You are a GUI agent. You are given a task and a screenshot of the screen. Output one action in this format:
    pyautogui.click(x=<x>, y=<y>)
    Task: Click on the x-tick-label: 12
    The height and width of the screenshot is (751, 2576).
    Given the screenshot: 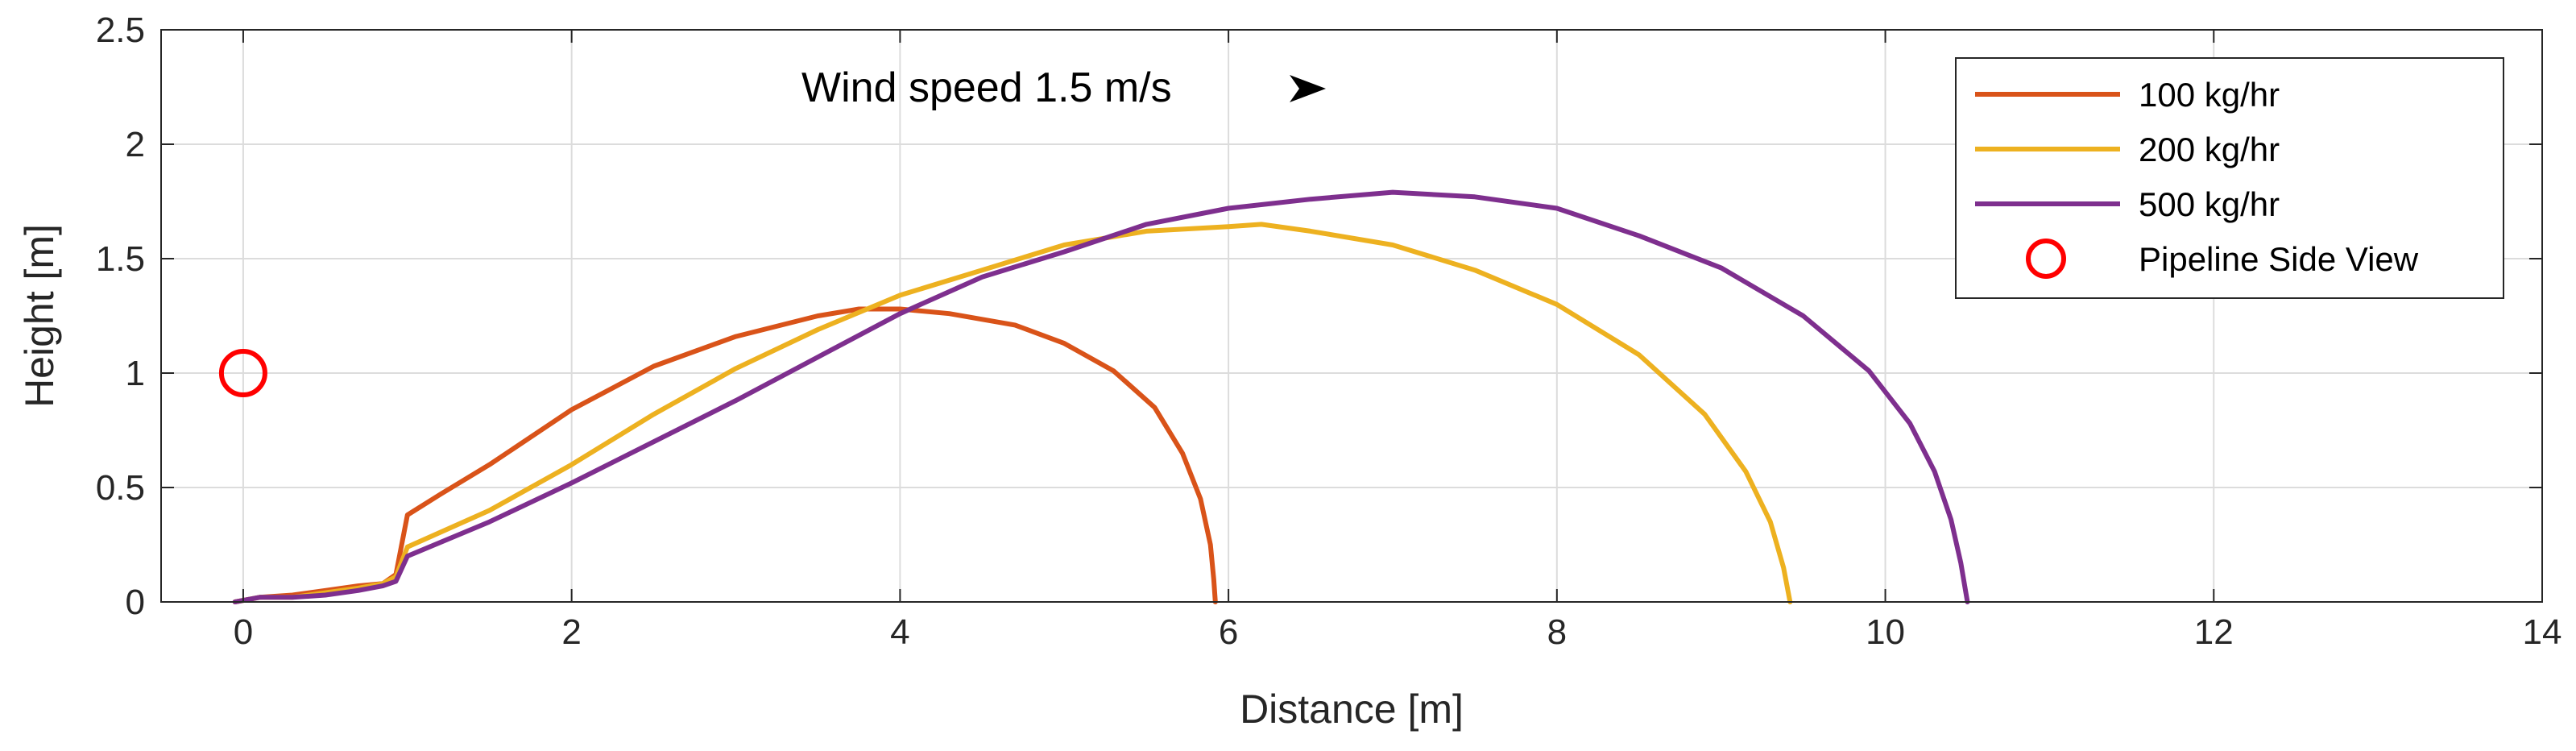 What is the action you would take?
    pyautogui.click(x=2214, y=632)
    